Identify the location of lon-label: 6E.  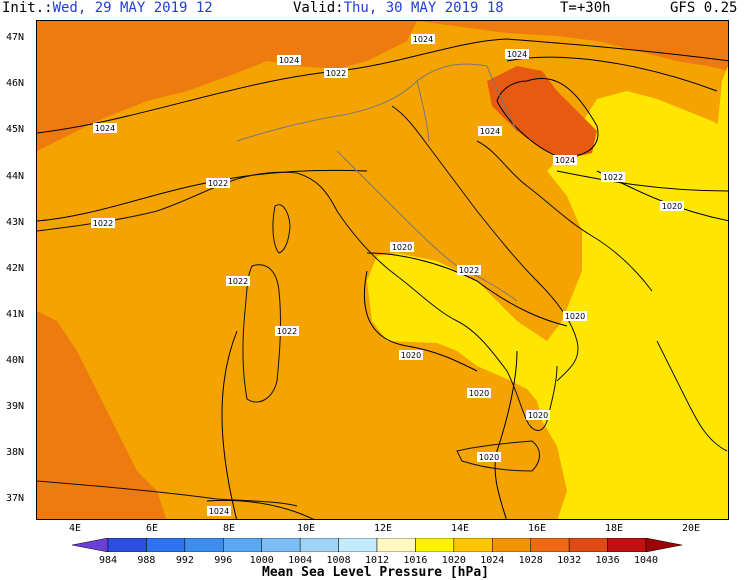
(152, 528).